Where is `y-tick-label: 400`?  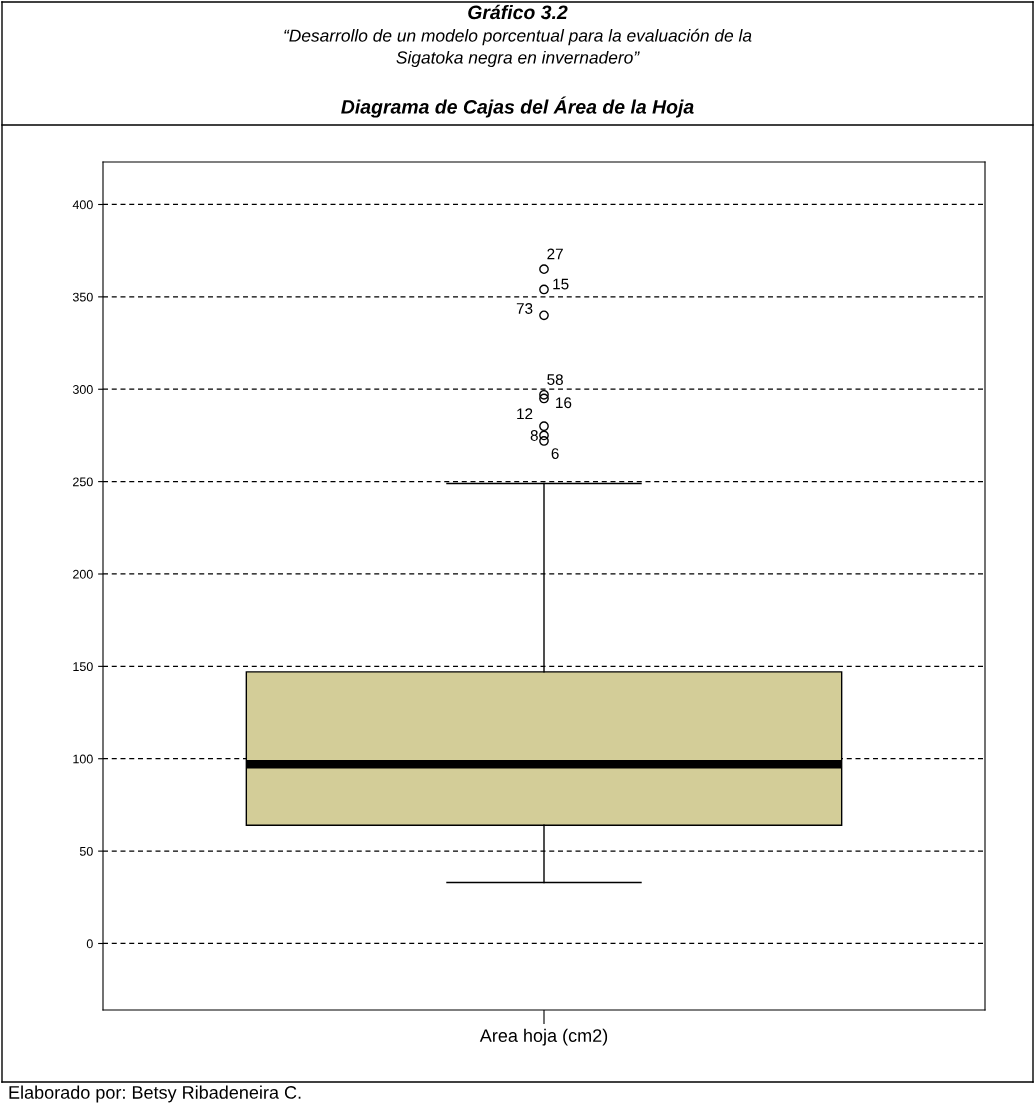 y-tick-label: 400 is located at coordinates (82, 205).